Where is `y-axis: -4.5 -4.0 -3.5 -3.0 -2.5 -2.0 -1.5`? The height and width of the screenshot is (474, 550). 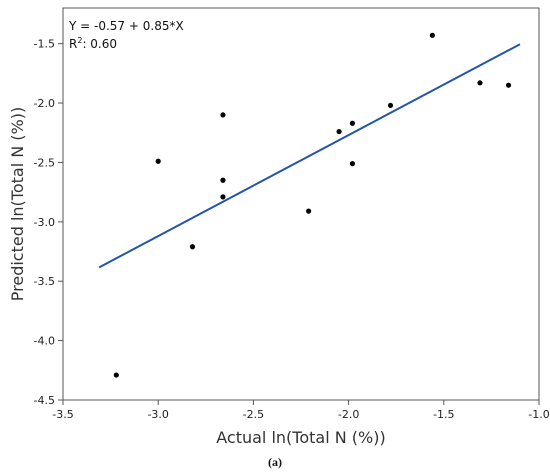 y-axis: -4.5 -4.0 -3.5 -3.0 -2.5 -2.0 -1.5 is located at coordinates (48, 222).